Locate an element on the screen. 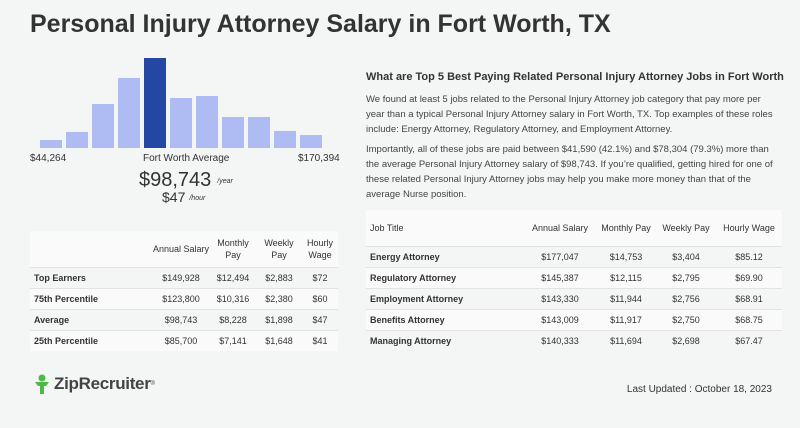 This screenshot has height=428, width=800. row-label: 75th Percentile is located at coordinates (91, 299).